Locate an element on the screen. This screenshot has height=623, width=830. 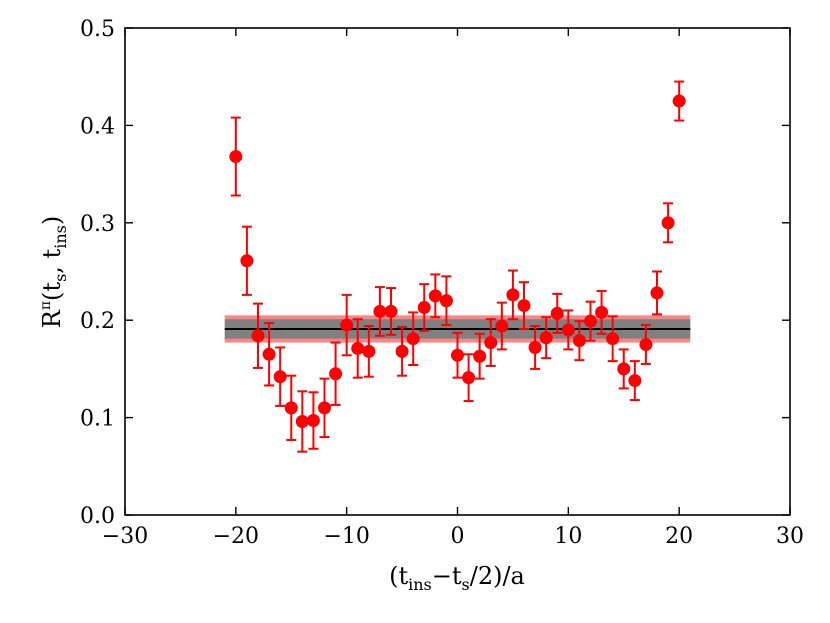
x-tick-label: −20 is located at coordinates (236, 536).